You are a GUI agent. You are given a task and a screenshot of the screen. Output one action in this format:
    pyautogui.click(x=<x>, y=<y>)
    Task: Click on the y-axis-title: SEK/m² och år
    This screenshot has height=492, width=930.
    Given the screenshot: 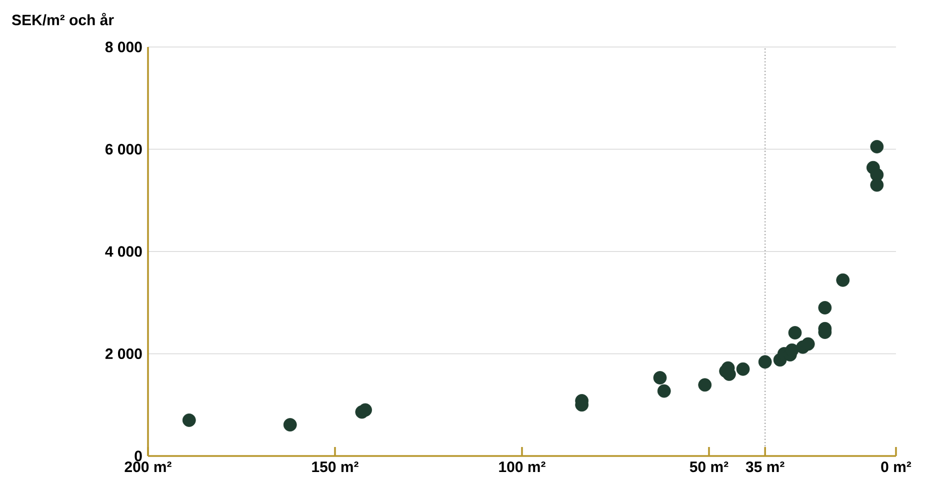 What is the action you would take?
    pyautogui.click(x=63, y=19)
    